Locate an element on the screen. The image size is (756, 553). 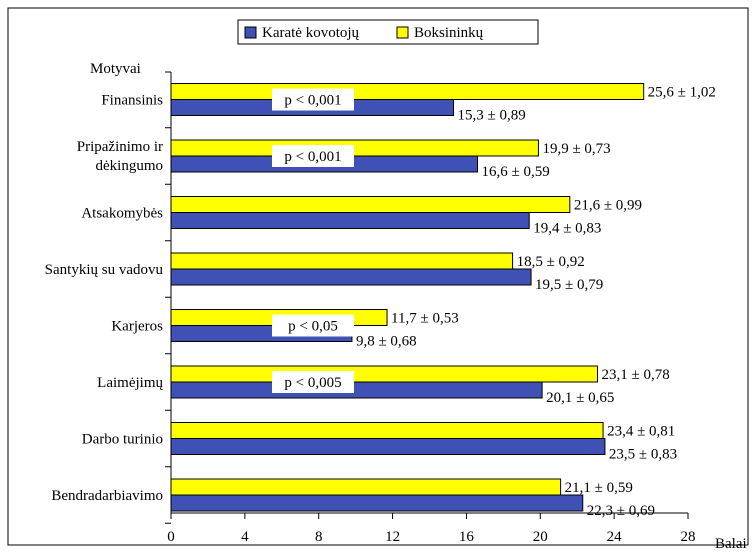
x-tick-label: 4 is located at coordinates (245, 537).